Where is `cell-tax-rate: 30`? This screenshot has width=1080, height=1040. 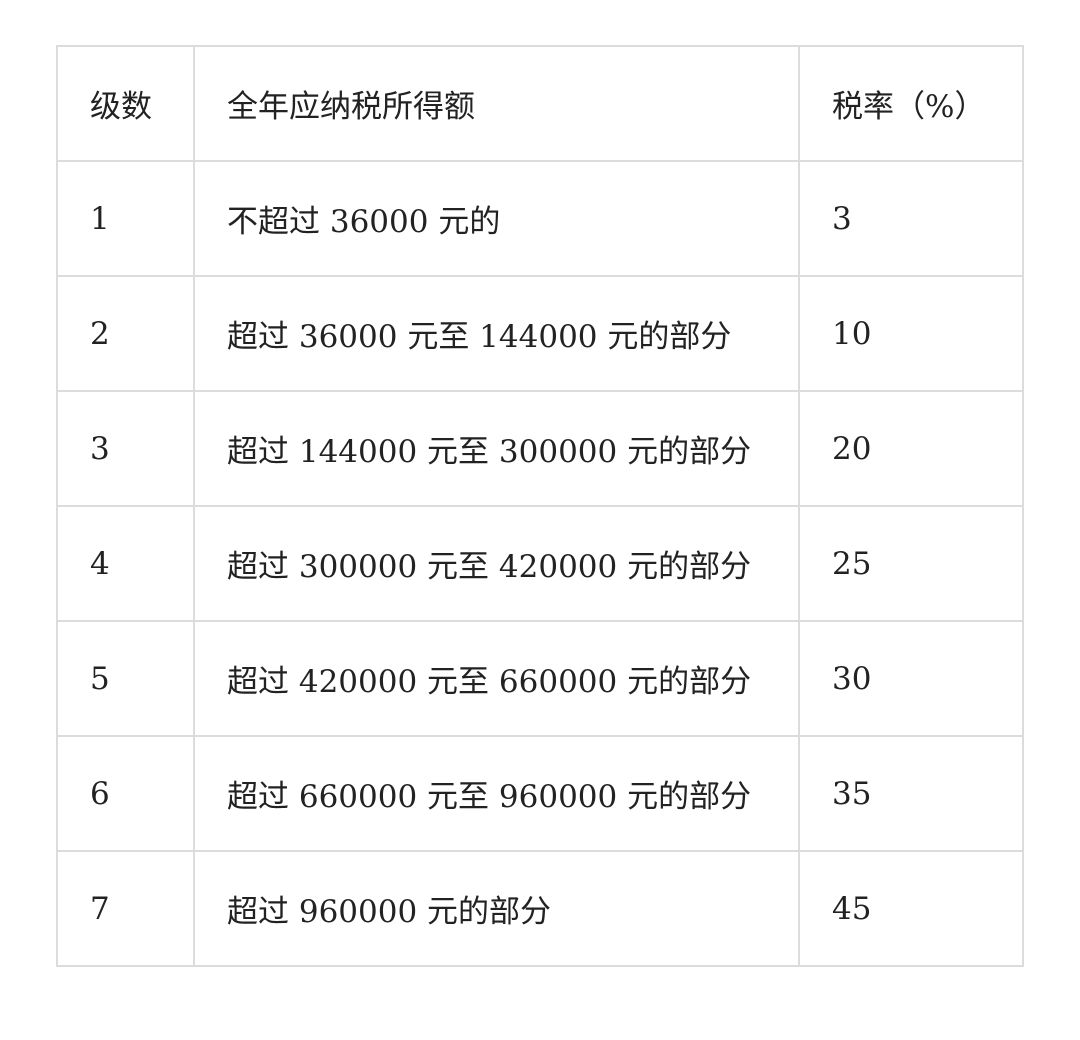
cell-tax-rate: 30 is located at coordinates (911, 678).